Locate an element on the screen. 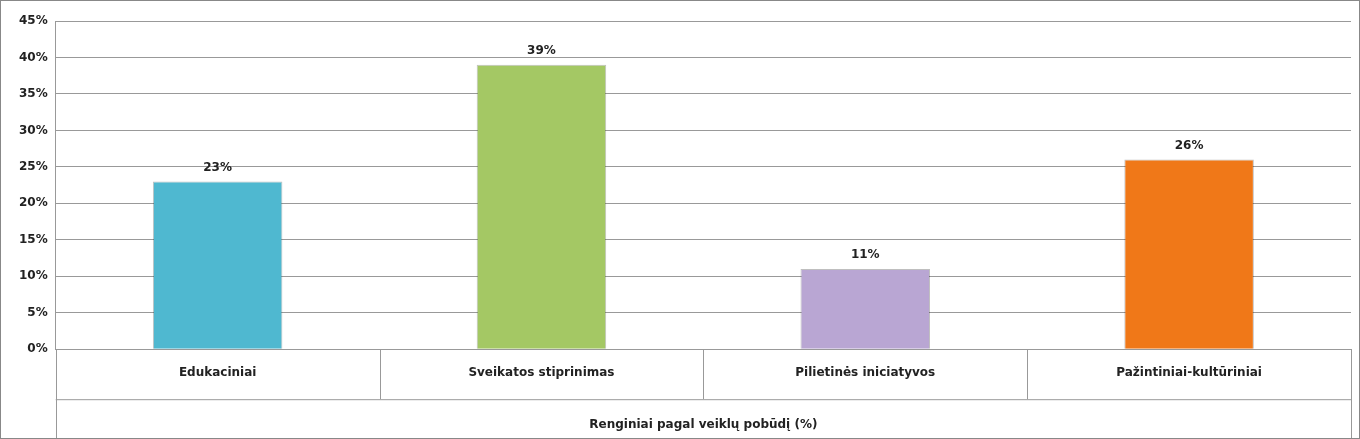  x-axis-title: Renginiai pagal veiklų pobūdį (%) is located at coordinates (703, 423).